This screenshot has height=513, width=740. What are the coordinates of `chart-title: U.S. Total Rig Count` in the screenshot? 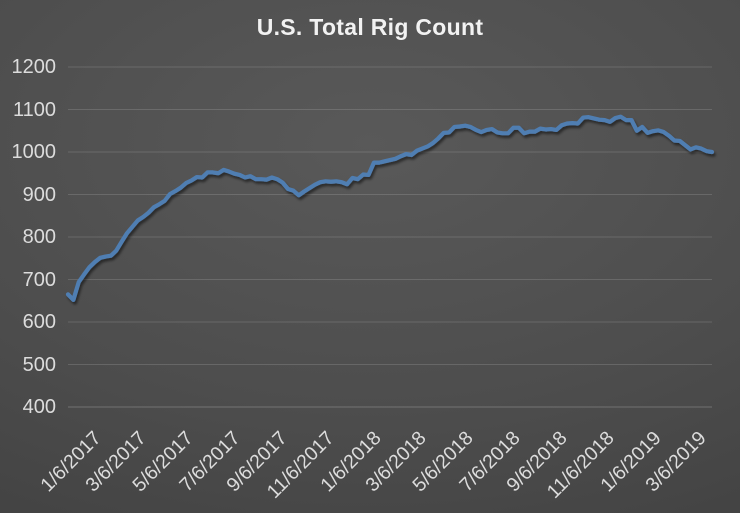 It's located at (370, 27).